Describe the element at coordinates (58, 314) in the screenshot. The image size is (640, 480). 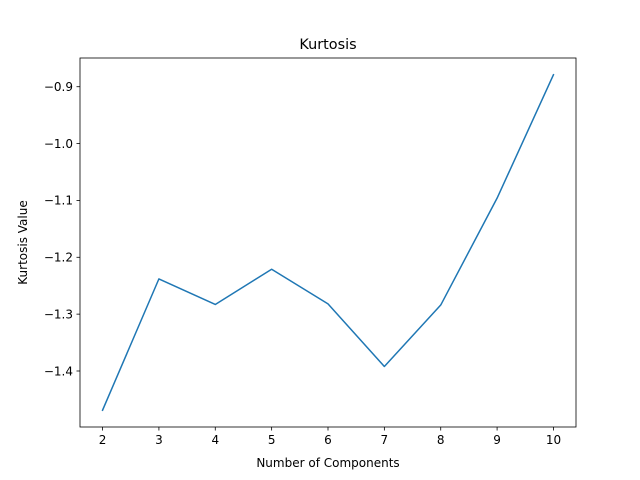
I see `y-tick-label: −1.3` at that location.